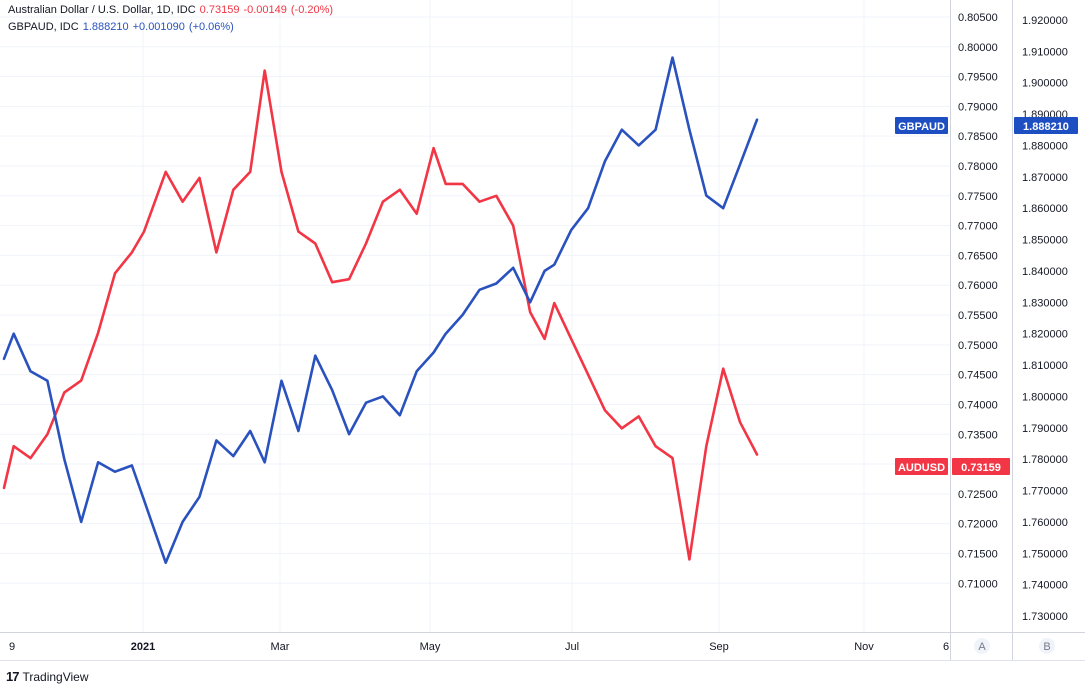 This screenshot has width=1085, height=687. I want to click on audusd-price-tag: AUDUSD 0.73159, so click(952, 466).